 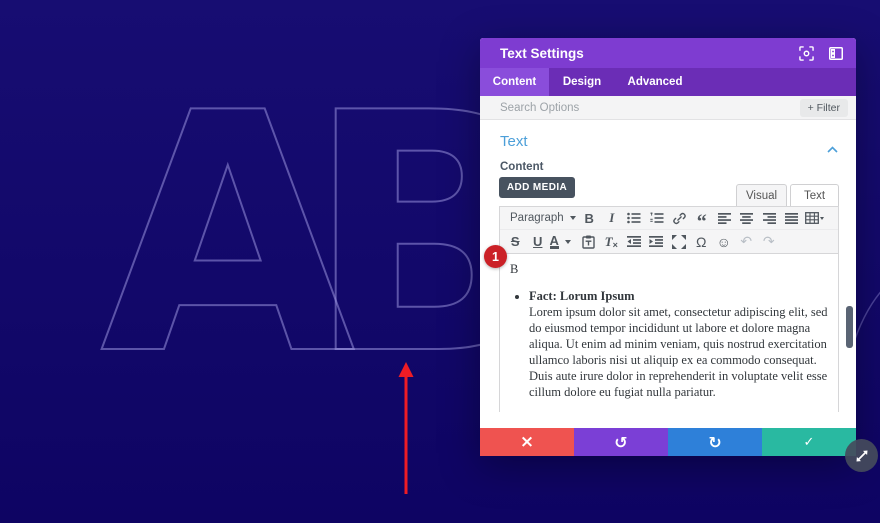 What do you see at coordinates (495, 256) in the screenshot?
I see `annotation-badge-1: 1` at bounding box center [495, 256].